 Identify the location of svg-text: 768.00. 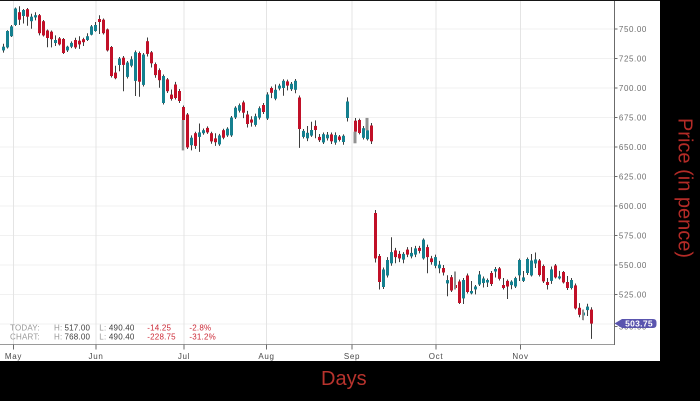
(78, 337).